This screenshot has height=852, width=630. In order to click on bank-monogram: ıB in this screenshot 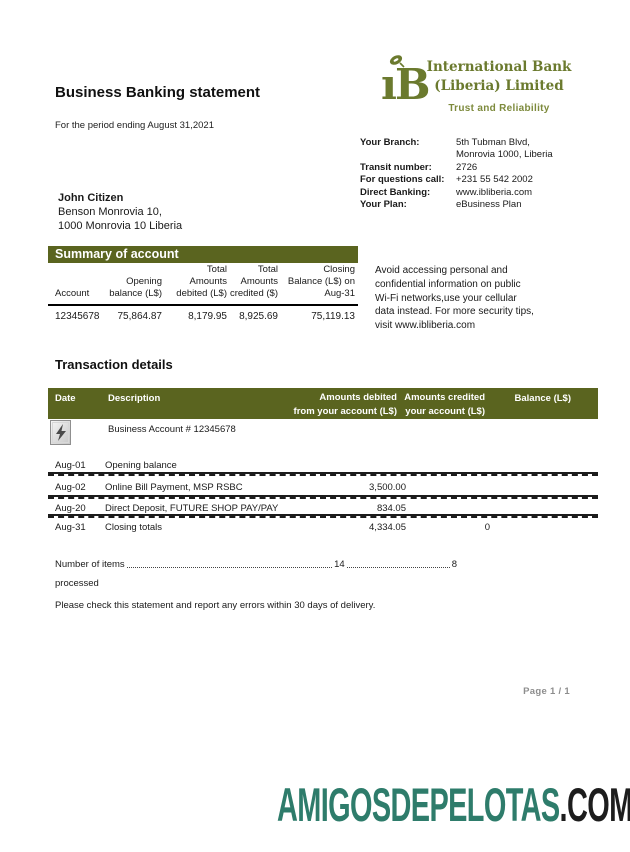, I will do `click(405, 84)`.